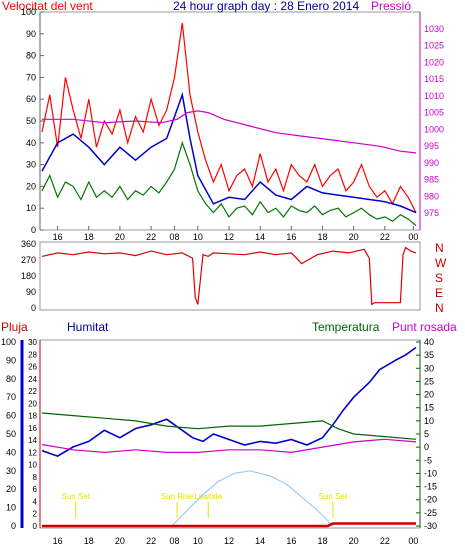 The image size is (465, 555). Describe the element at coordinates (428, 460) in the screenshot. I see `temperature-tick-label: -5` at that location.